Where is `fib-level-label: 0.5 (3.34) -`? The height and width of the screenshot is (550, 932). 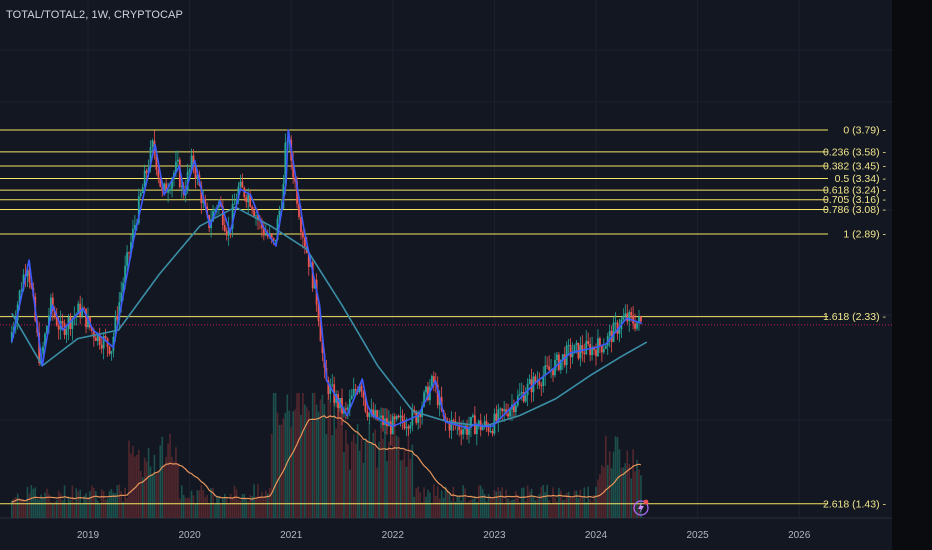
fib-level-label: 0.5 (3.34) - is located at coordinates (861, 179).